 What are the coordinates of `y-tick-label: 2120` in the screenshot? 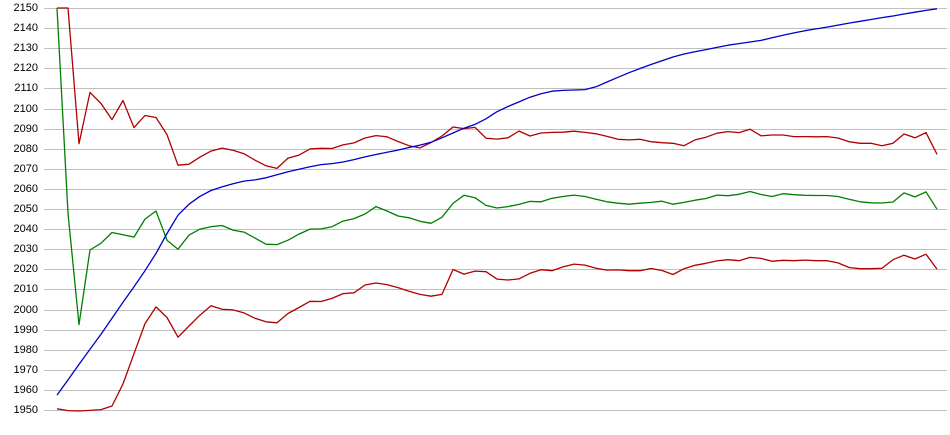 It's located at (25, 68).